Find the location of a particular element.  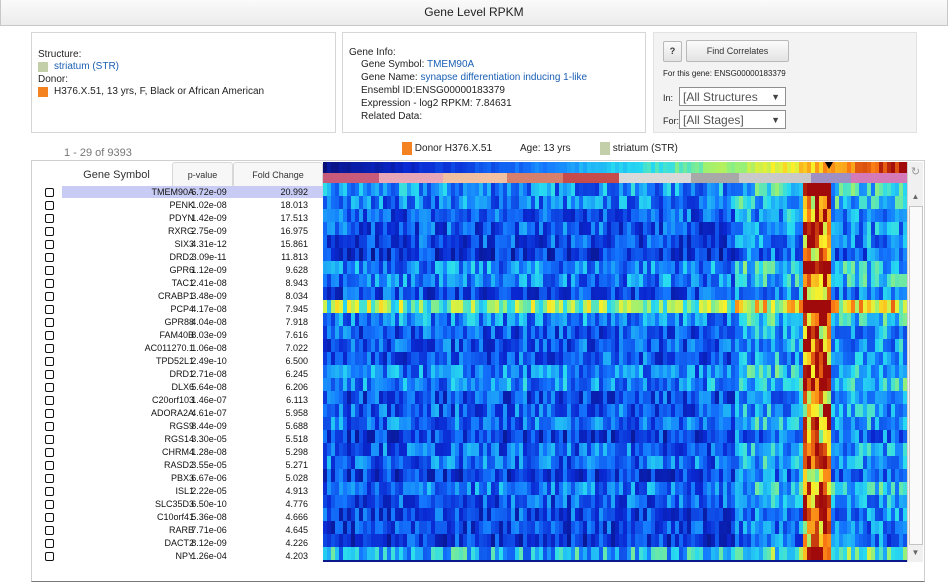

gene-symbol-cell: RASD2 is located at coordinates (178, 465).